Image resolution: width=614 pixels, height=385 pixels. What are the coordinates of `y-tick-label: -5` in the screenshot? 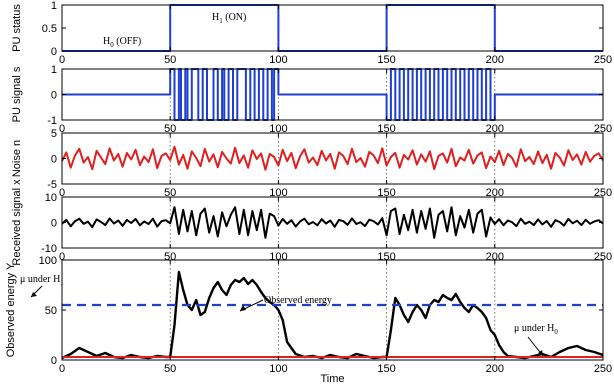 It's located at (52, 185).